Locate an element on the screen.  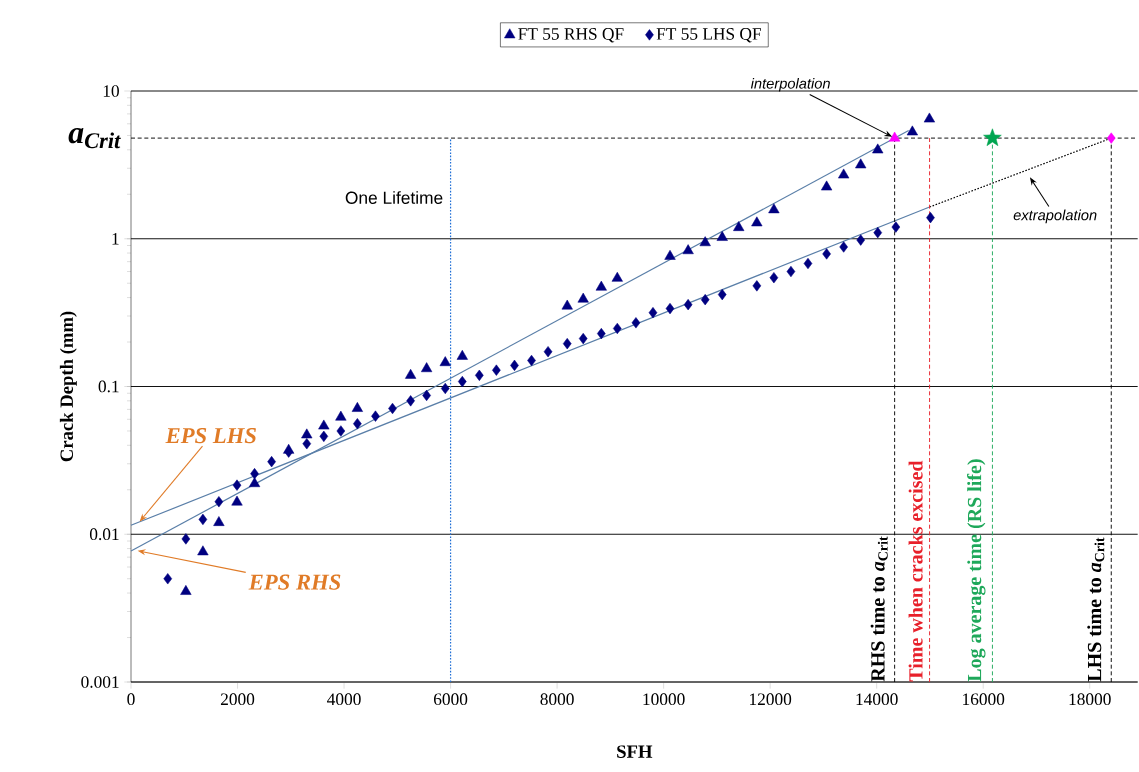
ref-line-label: Log average time (RS life) is located at coordinates (976, 570).